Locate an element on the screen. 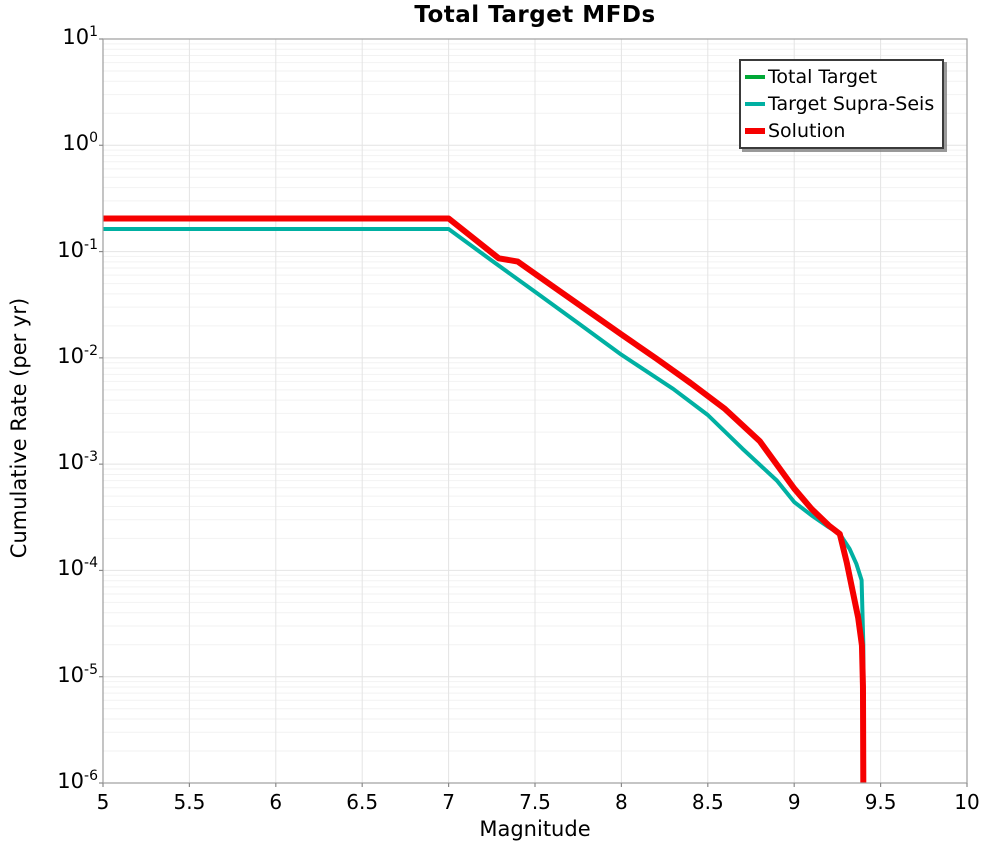  x-tick-label-9: 9 is located at coordinates (794, 802).